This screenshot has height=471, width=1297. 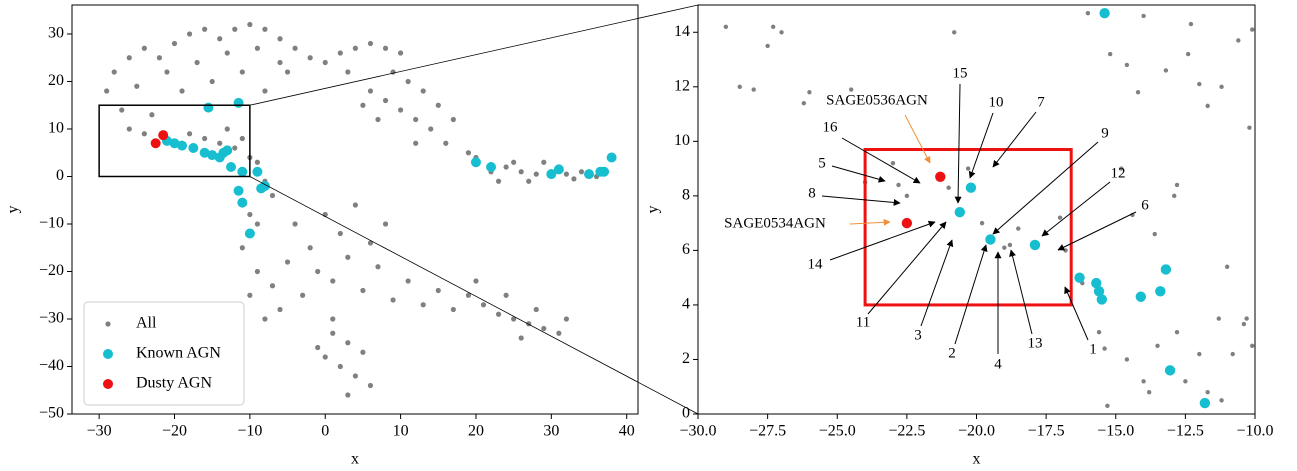 I want to click on annotation: 5, so click(x=822, y=163).